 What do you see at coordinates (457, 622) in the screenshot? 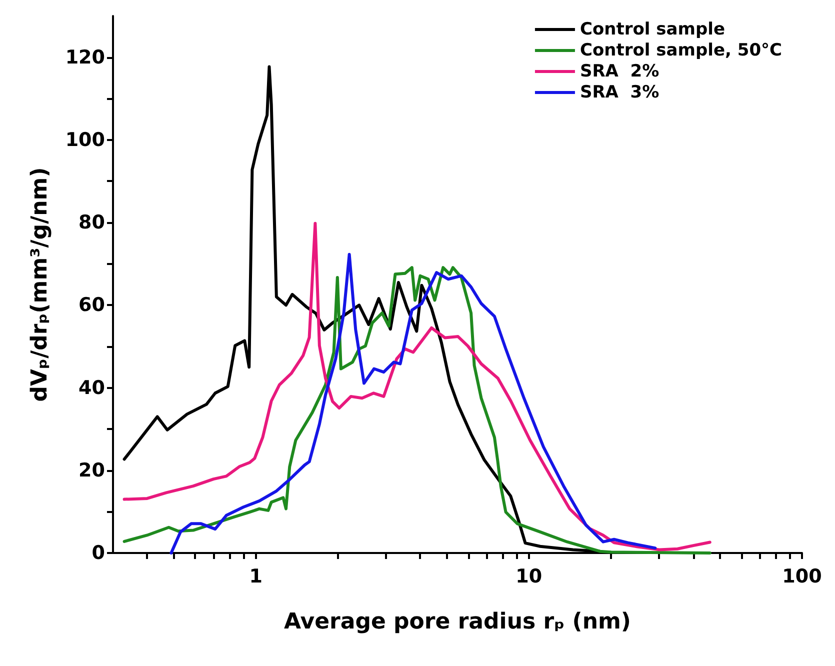
I see `x-axis-title: Average pore radius rₚ (nm)` at bounding box center [457, 622].